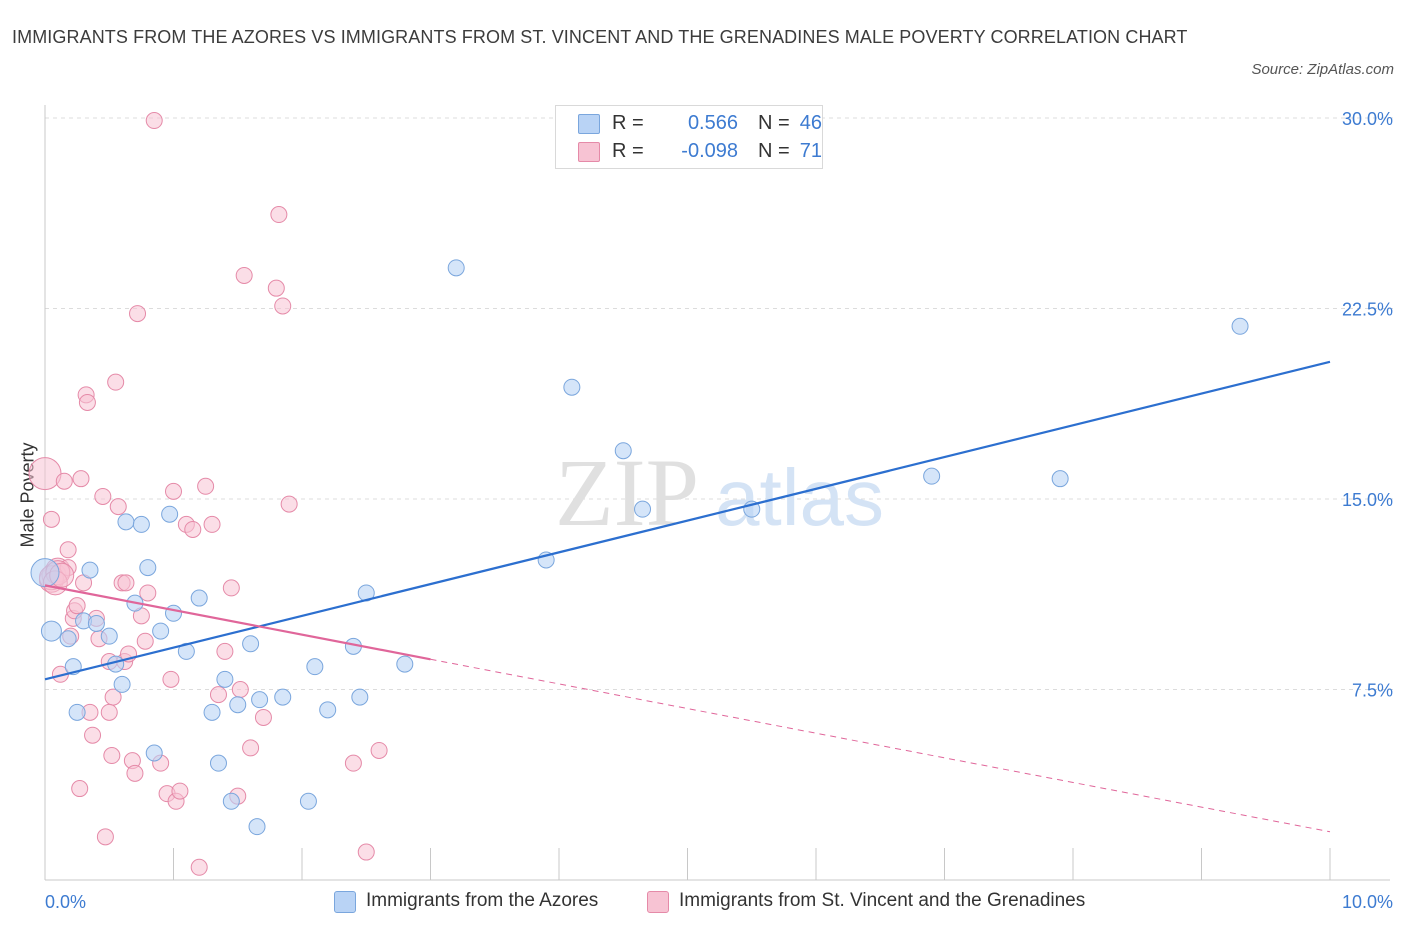  I want to click on y-tick-label: 7.5%, so click(1372, 691).